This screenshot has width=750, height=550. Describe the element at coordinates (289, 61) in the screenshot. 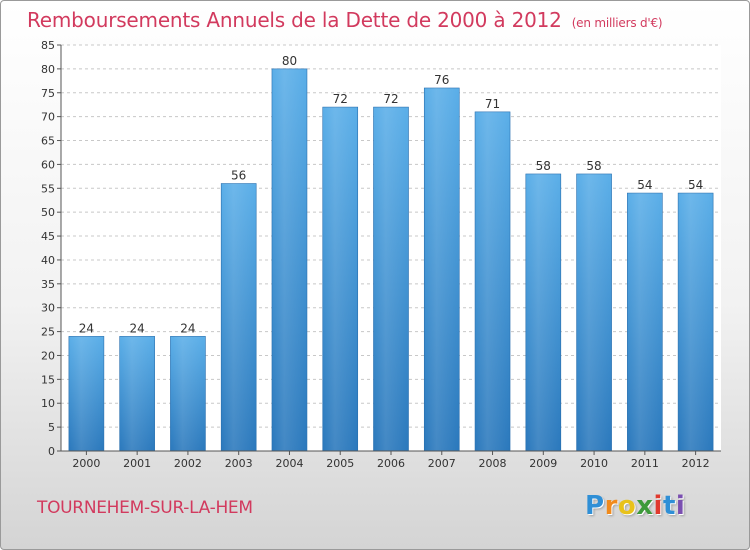

I see `data-label: 80` at that location.